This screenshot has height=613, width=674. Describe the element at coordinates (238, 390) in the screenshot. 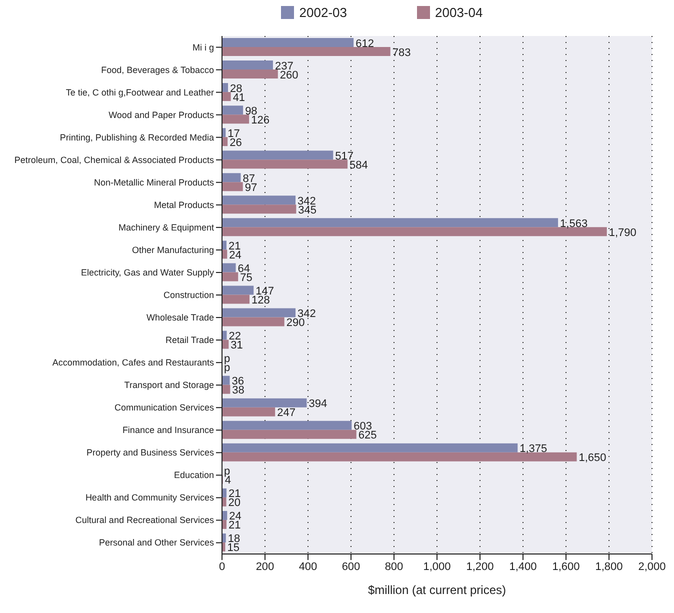

I see `data-label: 38` at that location.